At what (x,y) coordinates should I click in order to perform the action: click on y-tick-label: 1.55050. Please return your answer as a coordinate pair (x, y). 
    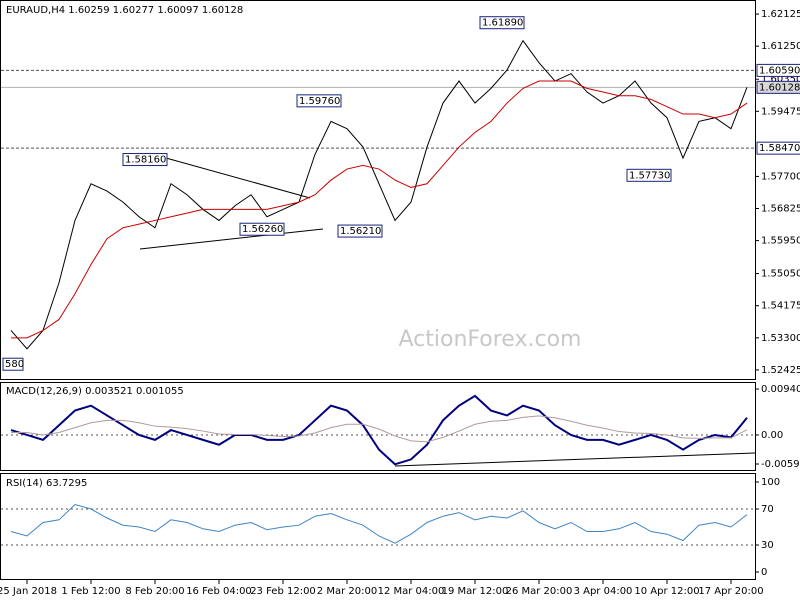
    Looking at the image, I should click on (780, 274).